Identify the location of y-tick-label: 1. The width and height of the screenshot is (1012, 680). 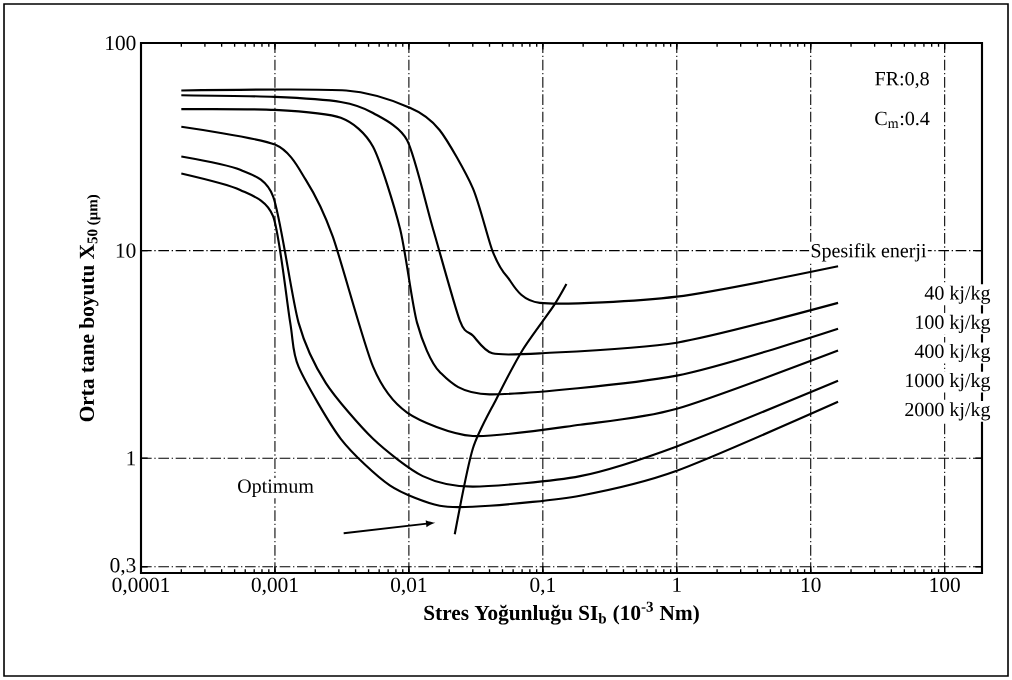
(131, 458).